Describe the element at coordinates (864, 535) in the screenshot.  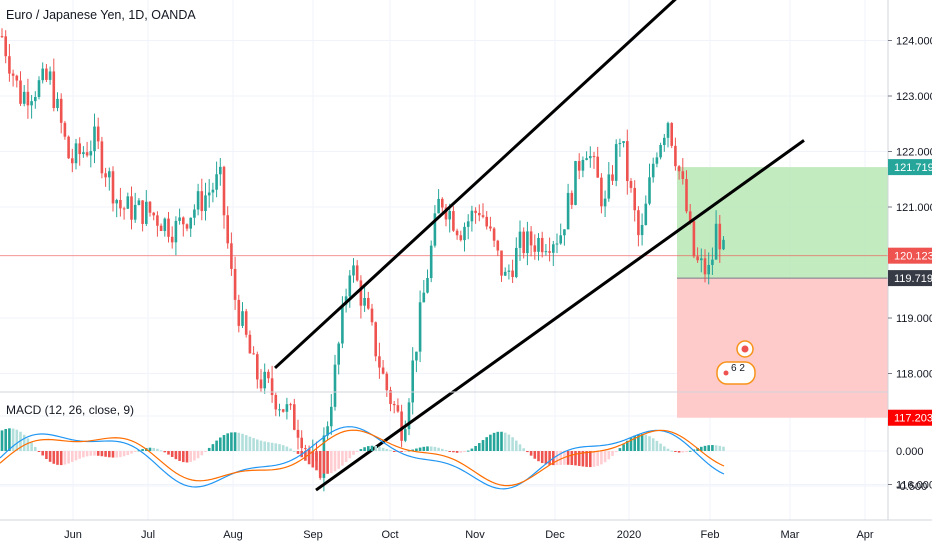
I see `time-tick-label: Apr` at that location.